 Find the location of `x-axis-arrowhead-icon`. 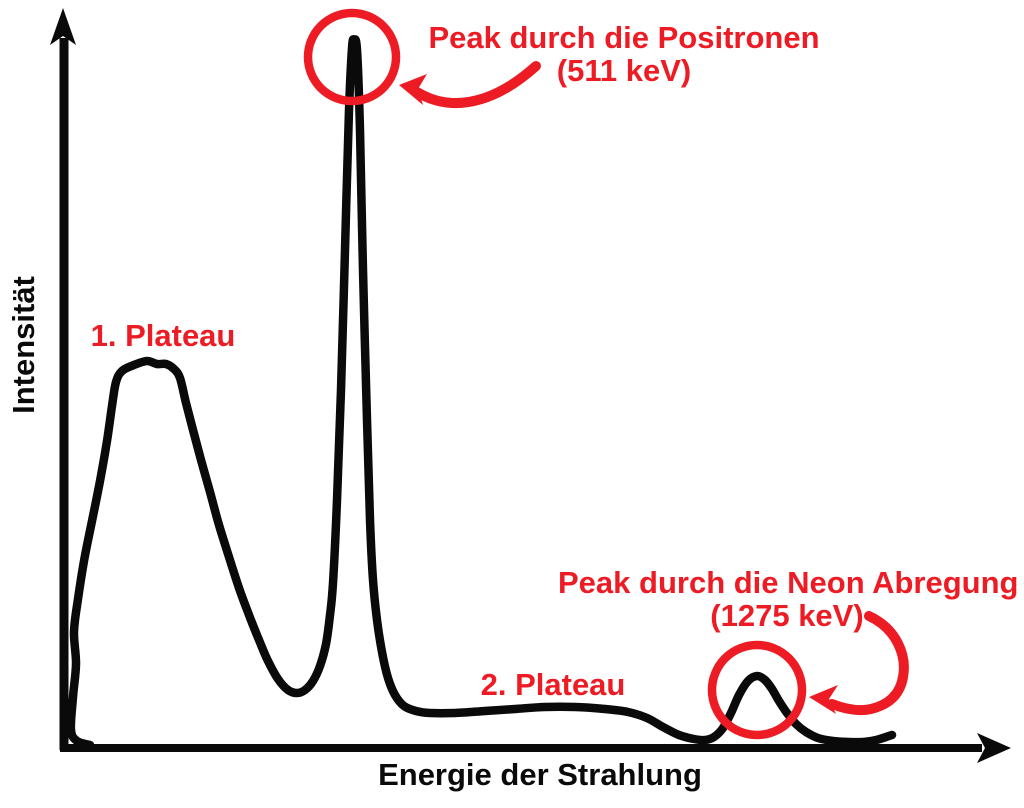

x-axis-arrowhead-icon is located at coordinates (994, 748).